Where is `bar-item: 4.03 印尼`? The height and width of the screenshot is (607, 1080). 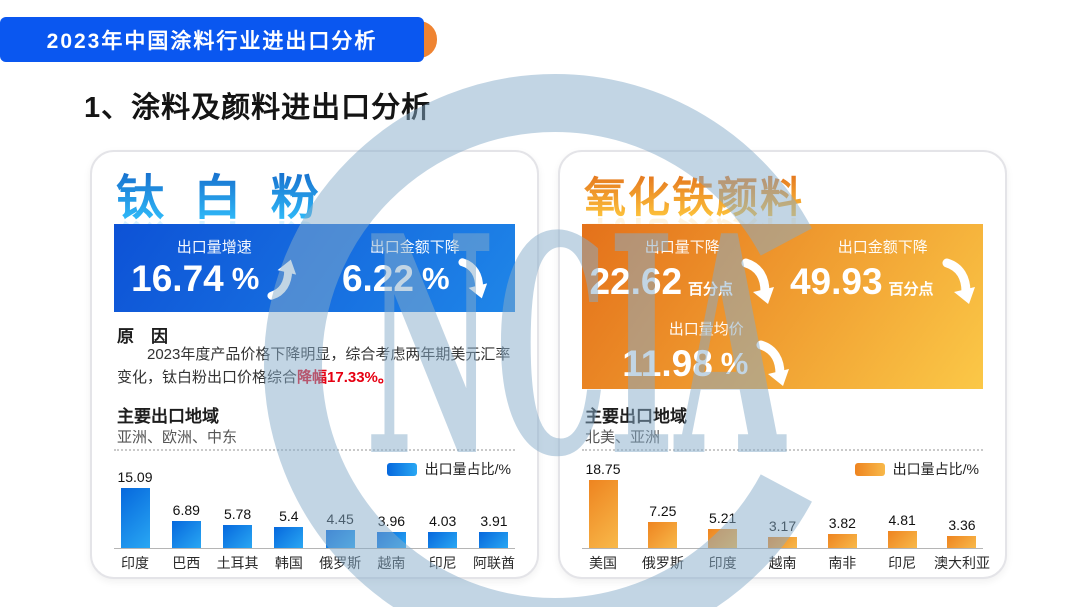
bar-item: 4.03 印尼 is located at coordinates (443, 542).